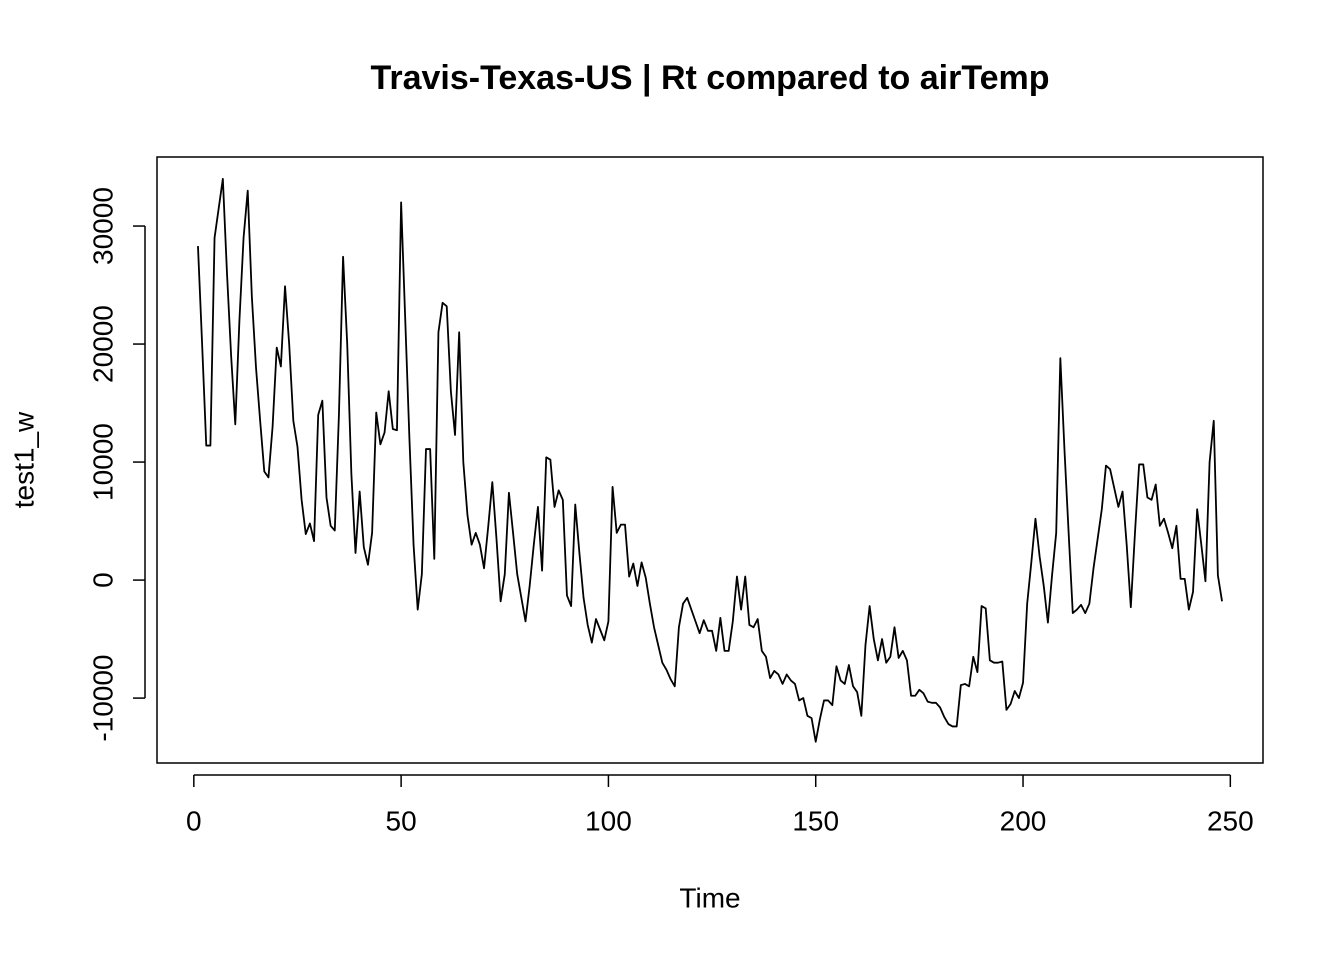  I want to click on x-tick-label: 100, so click(608, 820).